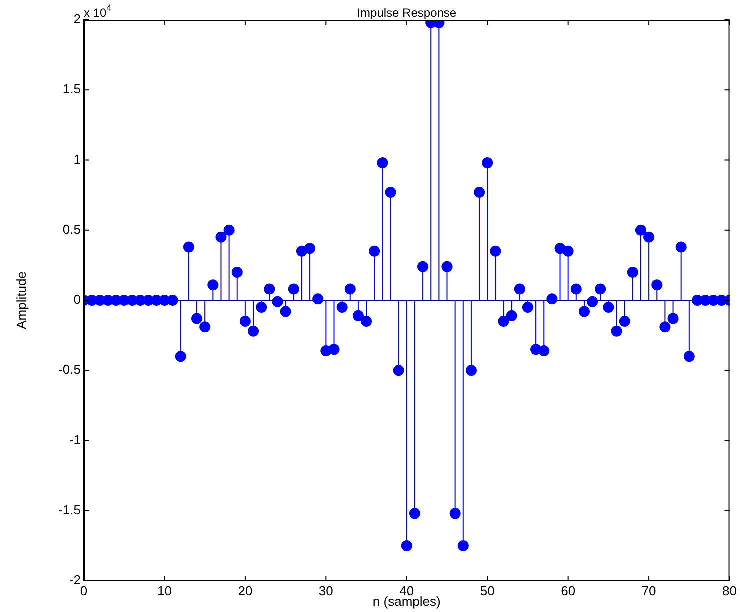 The width and height of the screenshot is (740, 612). What do you see at coordinates (568, 590) in the screenshot?
I see `x-tick-label: 60` at bounding box center [568, 590].